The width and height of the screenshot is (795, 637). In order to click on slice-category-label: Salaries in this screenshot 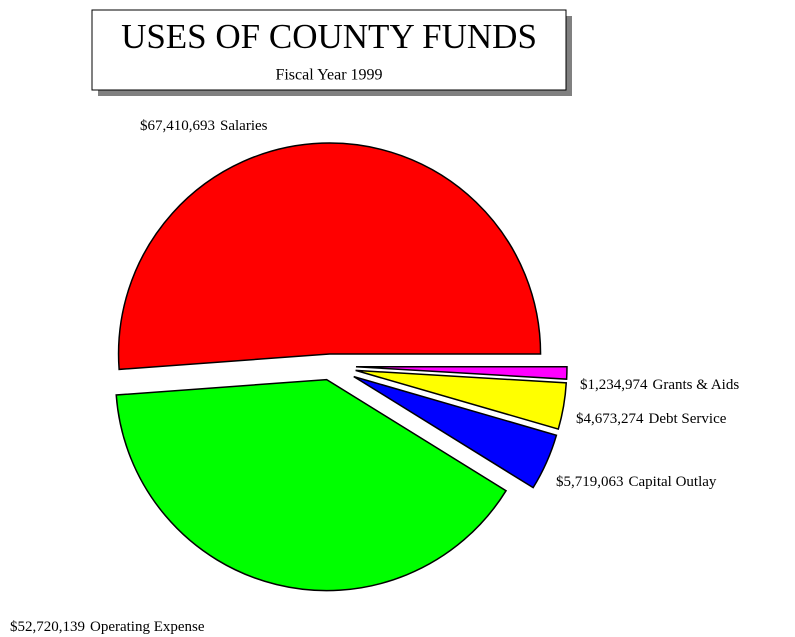, I will do `click(244, 126)`.